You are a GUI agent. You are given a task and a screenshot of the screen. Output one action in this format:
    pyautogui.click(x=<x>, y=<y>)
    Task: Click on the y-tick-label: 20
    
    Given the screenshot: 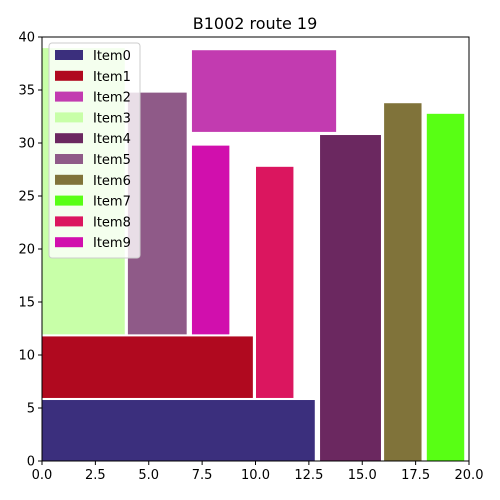 What is the action you would take?
    pyautogui.click(x=26, y=250)
    